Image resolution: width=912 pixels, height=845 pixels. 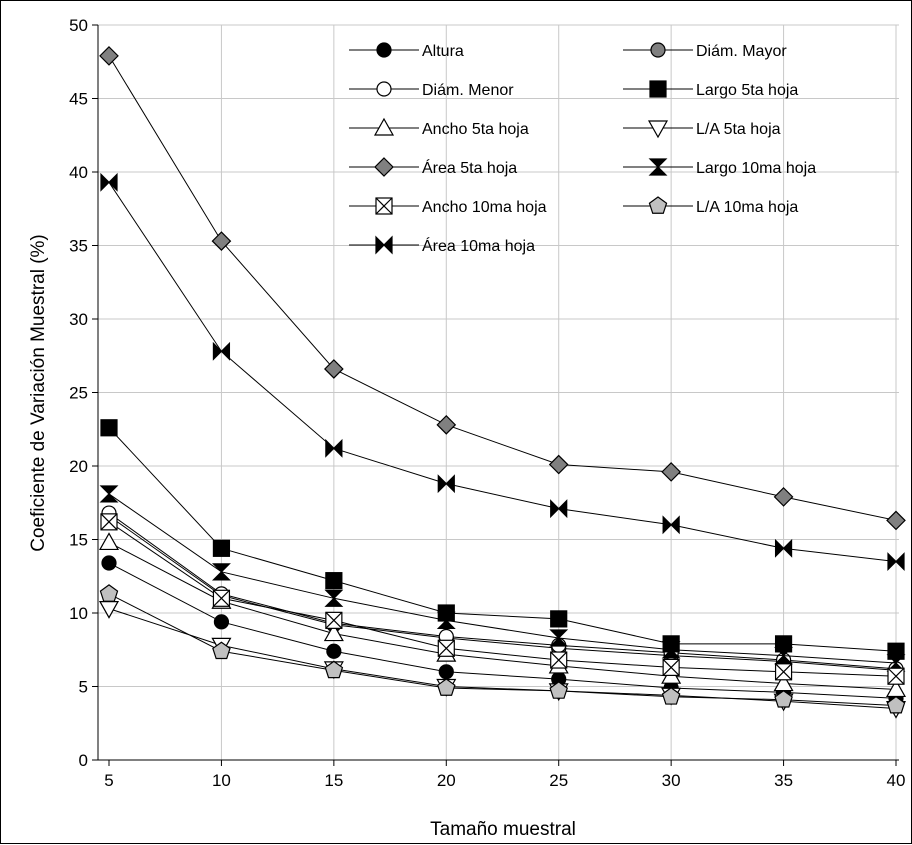 I want to click on legend-item-ancho-10ma-hoja: Ancho 10ma hoja, so click(x=448, y=206).